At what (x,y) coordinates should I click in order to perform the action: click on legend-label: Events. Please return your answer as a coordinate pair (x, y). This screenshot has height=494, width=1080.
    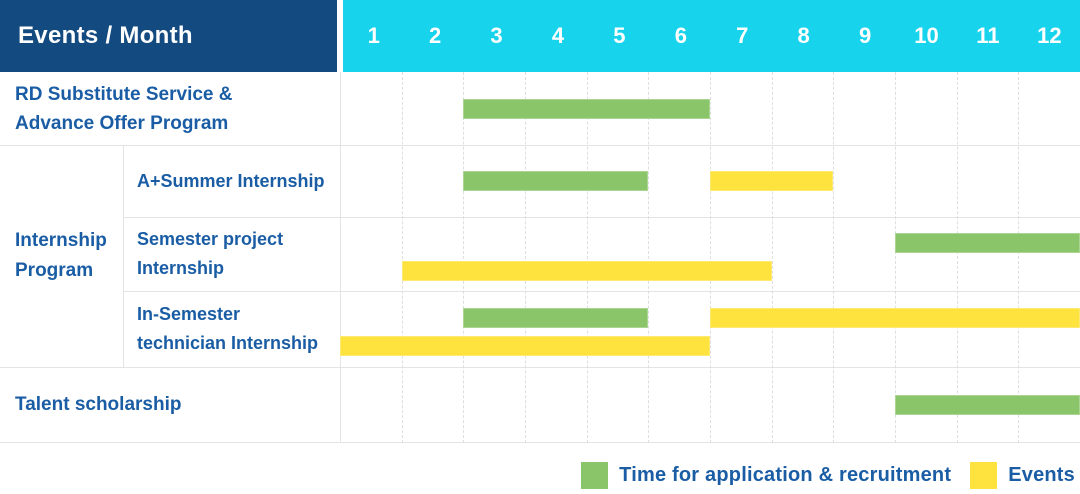
    Looking at the image, I should click on (1041, 474).